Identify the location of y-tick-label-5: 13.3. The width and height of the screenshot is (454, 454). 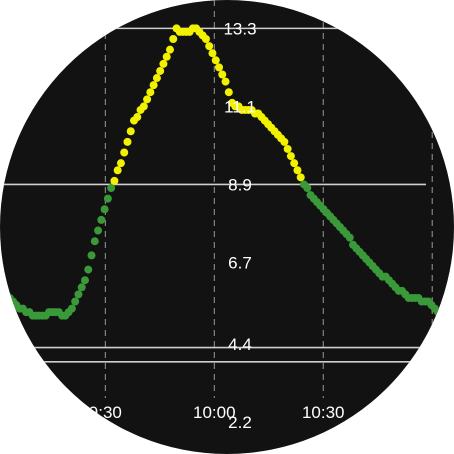
(239, 28).